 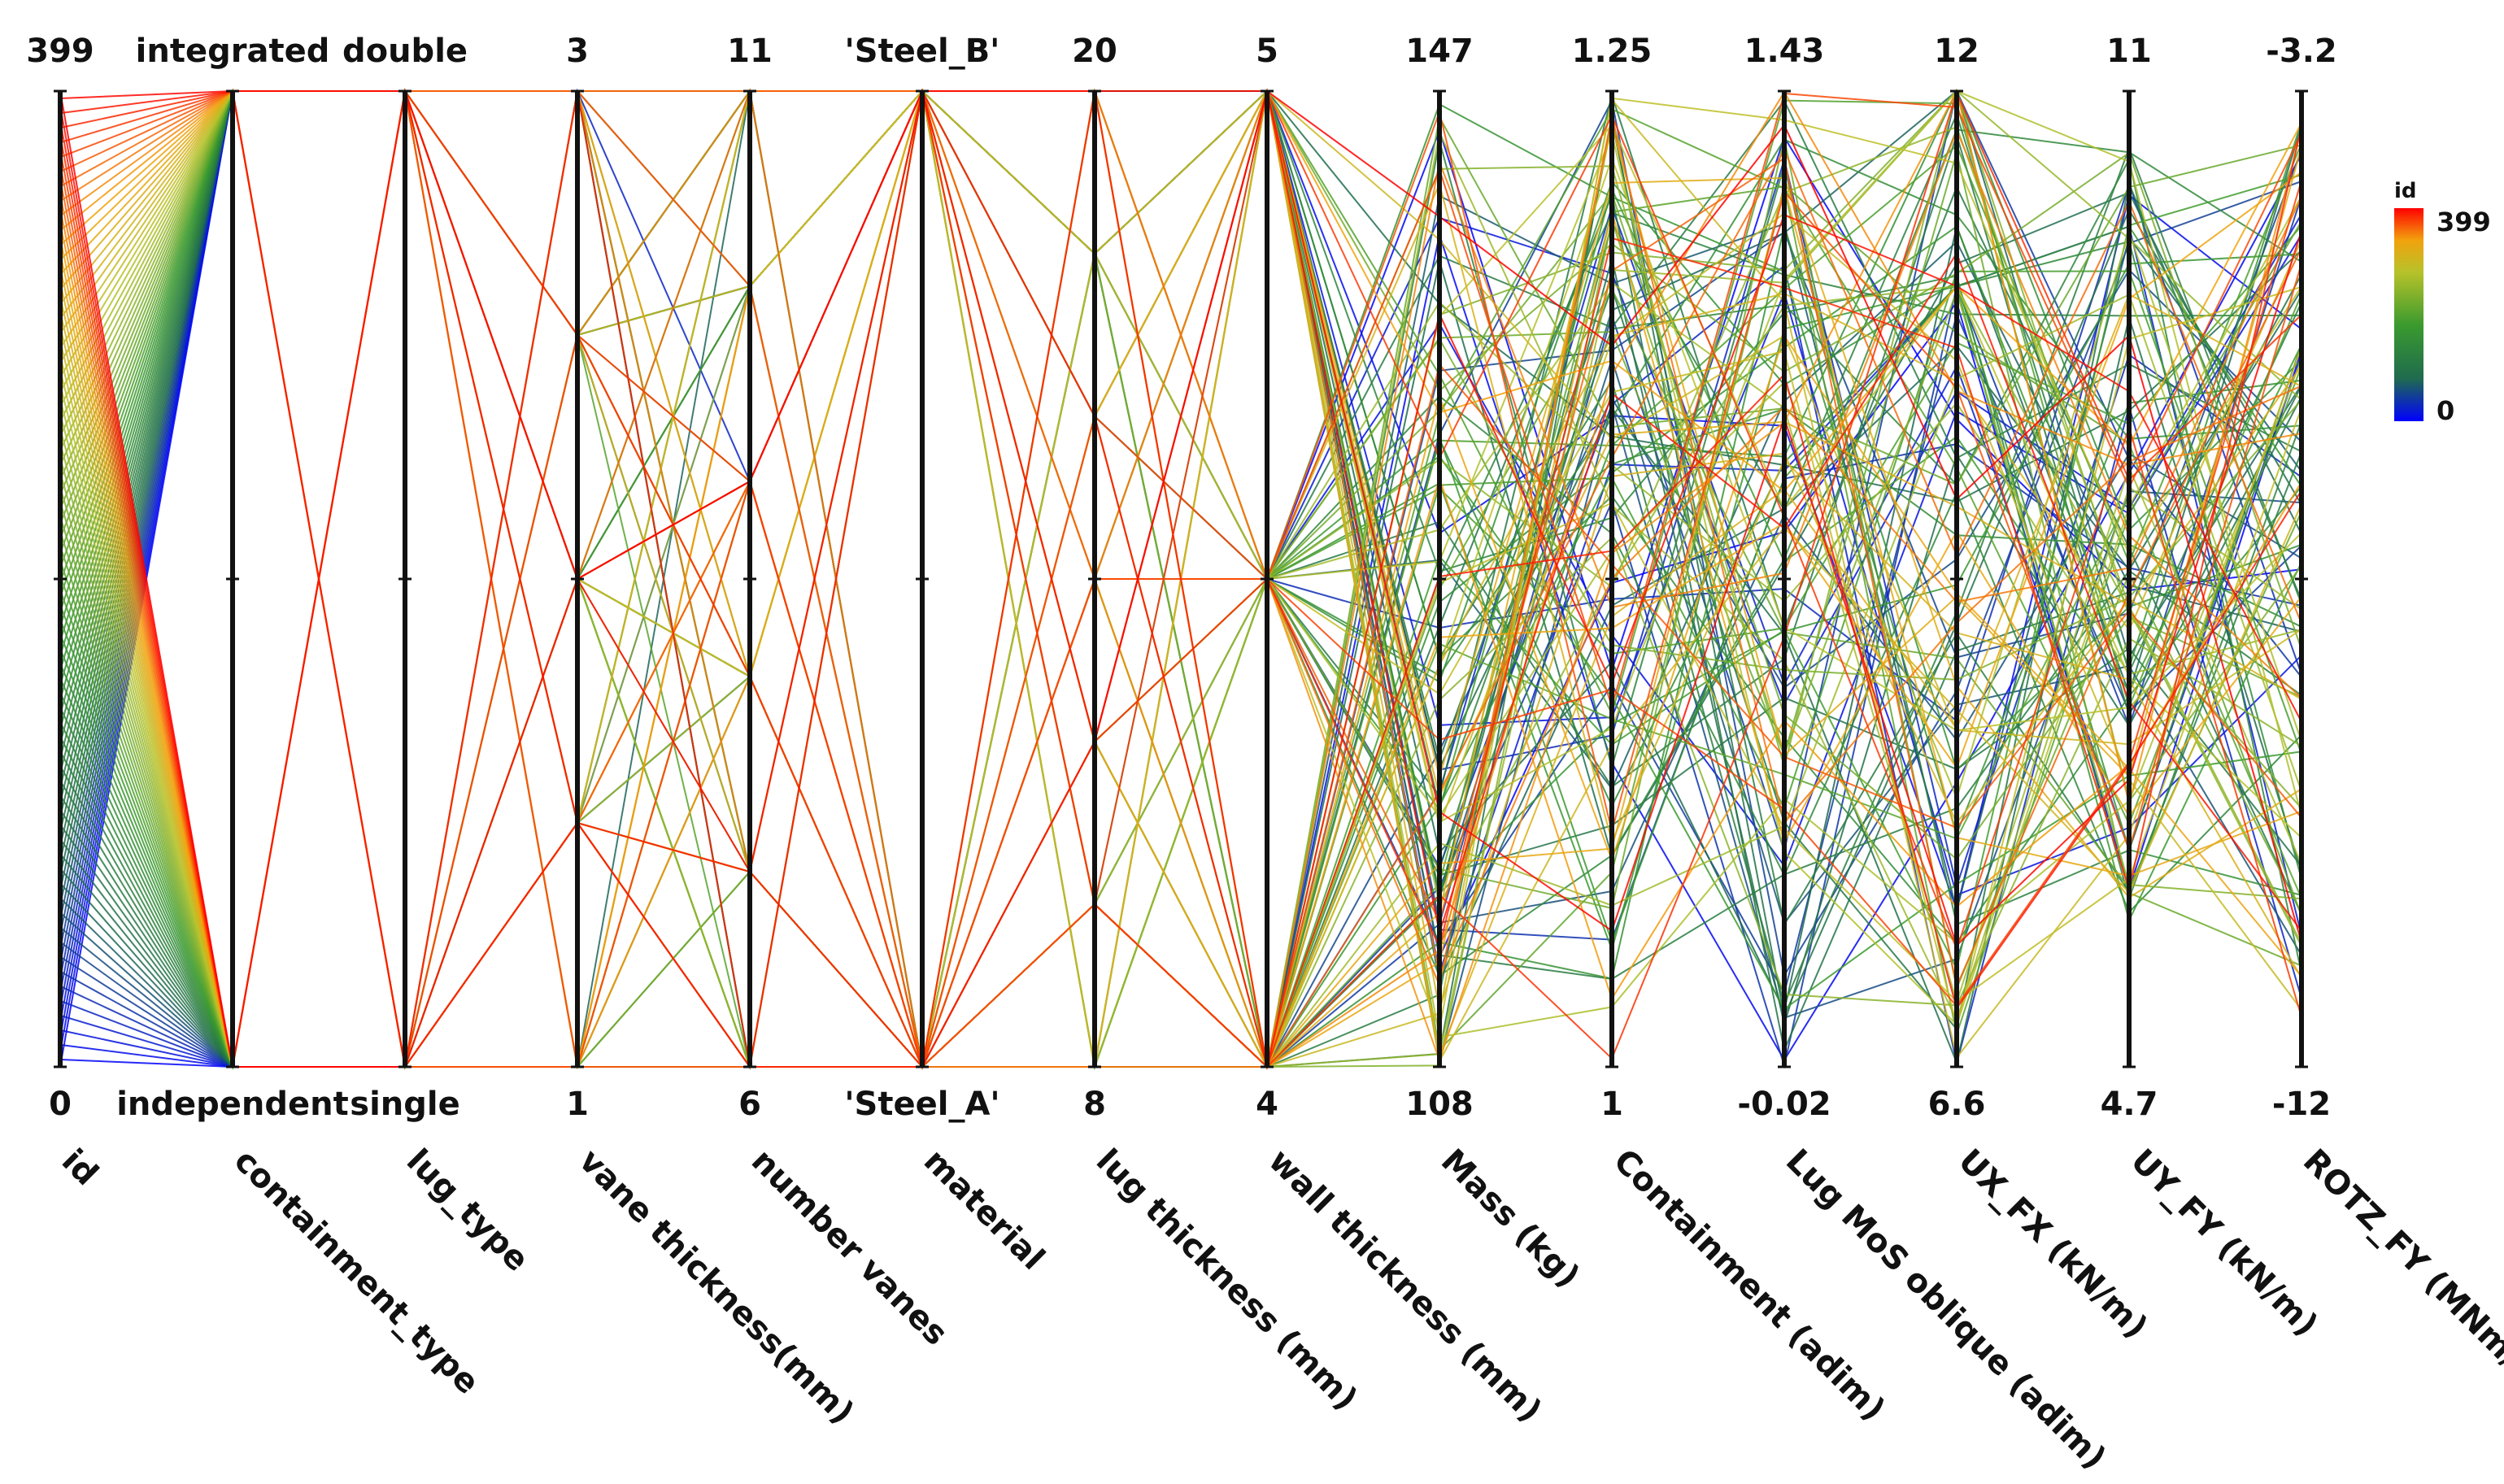 What do you see at coordinates (2400, 1276) in the screenshot?
I see `axis-title: ROTZ_FY (MNm/m)` at bounding box center [2400, 1276].